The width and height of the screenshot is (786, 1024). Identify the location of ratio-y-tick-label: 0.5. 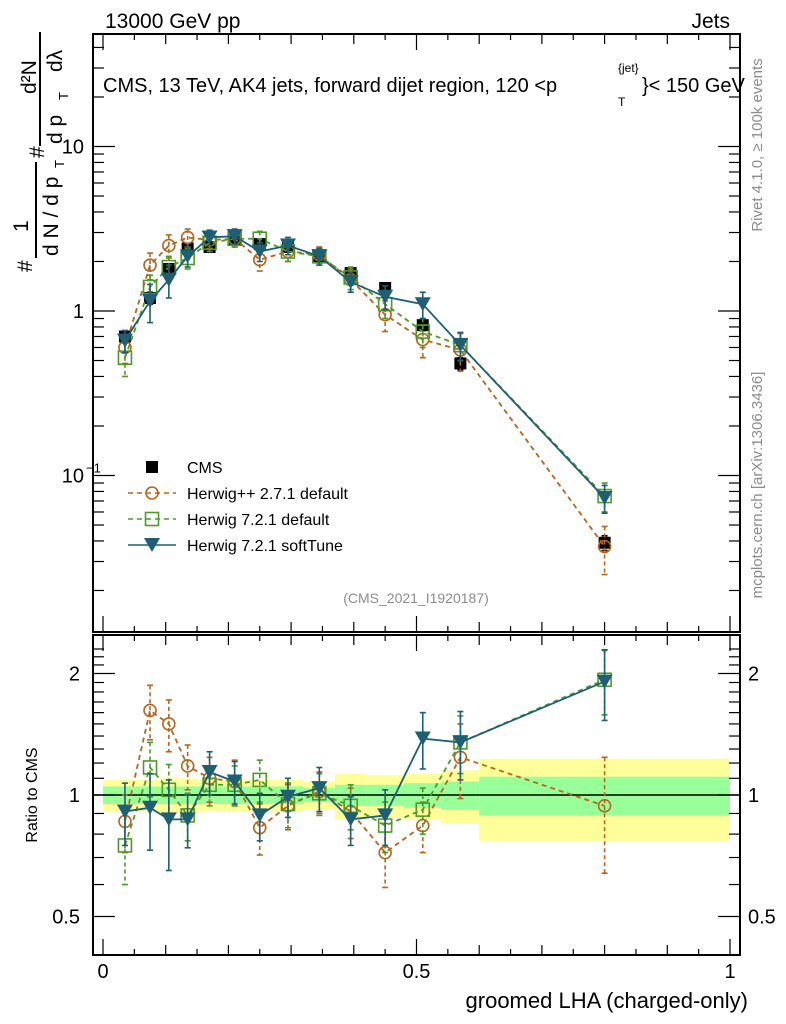
(66, 918).